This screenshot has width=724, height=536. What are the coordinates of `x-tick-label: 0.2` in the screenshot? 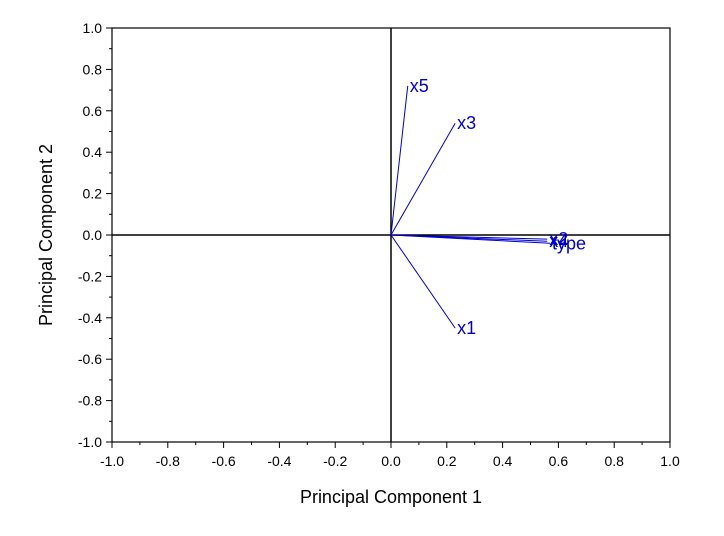 It's located at (447, 461).